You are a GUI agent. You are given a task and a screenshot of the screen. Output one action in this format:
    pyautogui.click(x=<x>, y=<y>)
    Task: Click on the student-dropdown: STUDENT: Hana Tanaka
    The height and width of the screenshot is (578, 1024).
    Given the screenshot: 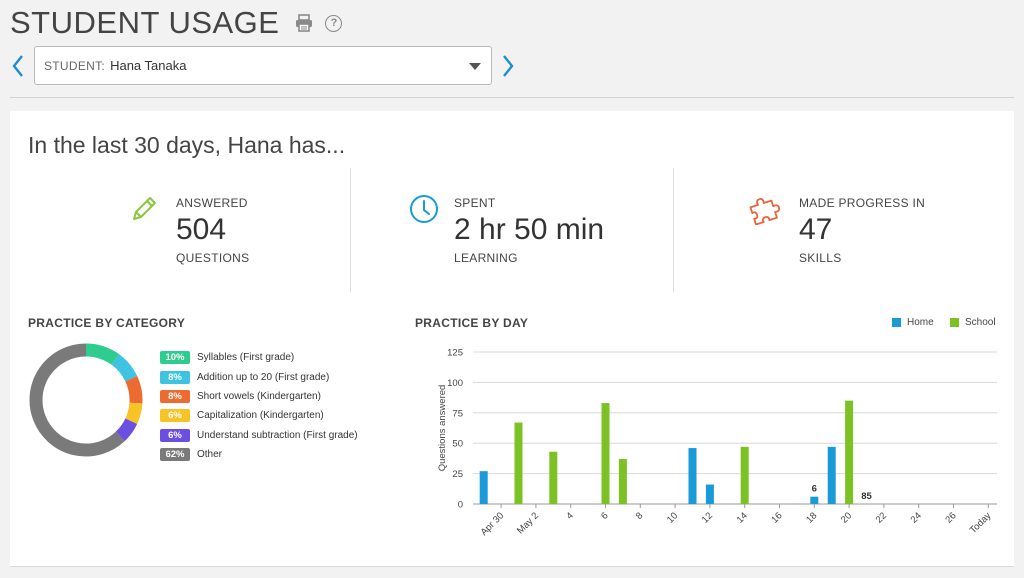 What is the action you would take?
    pyautogui.click(x=263, y=65)
    